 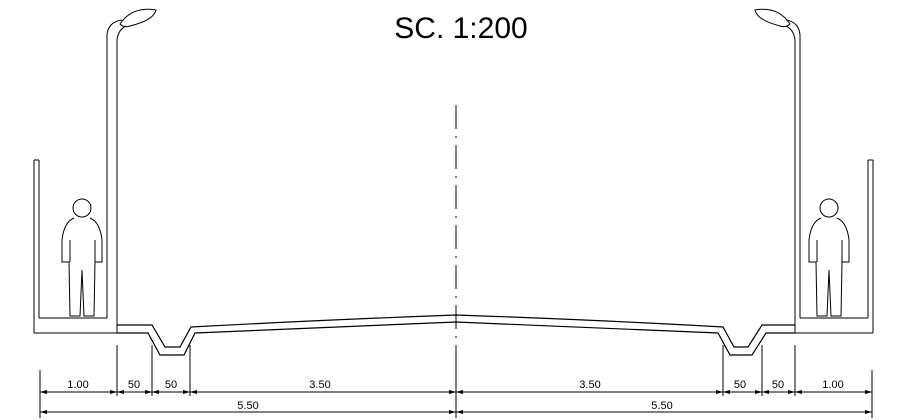 I want to click on dim-label-channel-left: 50, so click(x=171, y=385).